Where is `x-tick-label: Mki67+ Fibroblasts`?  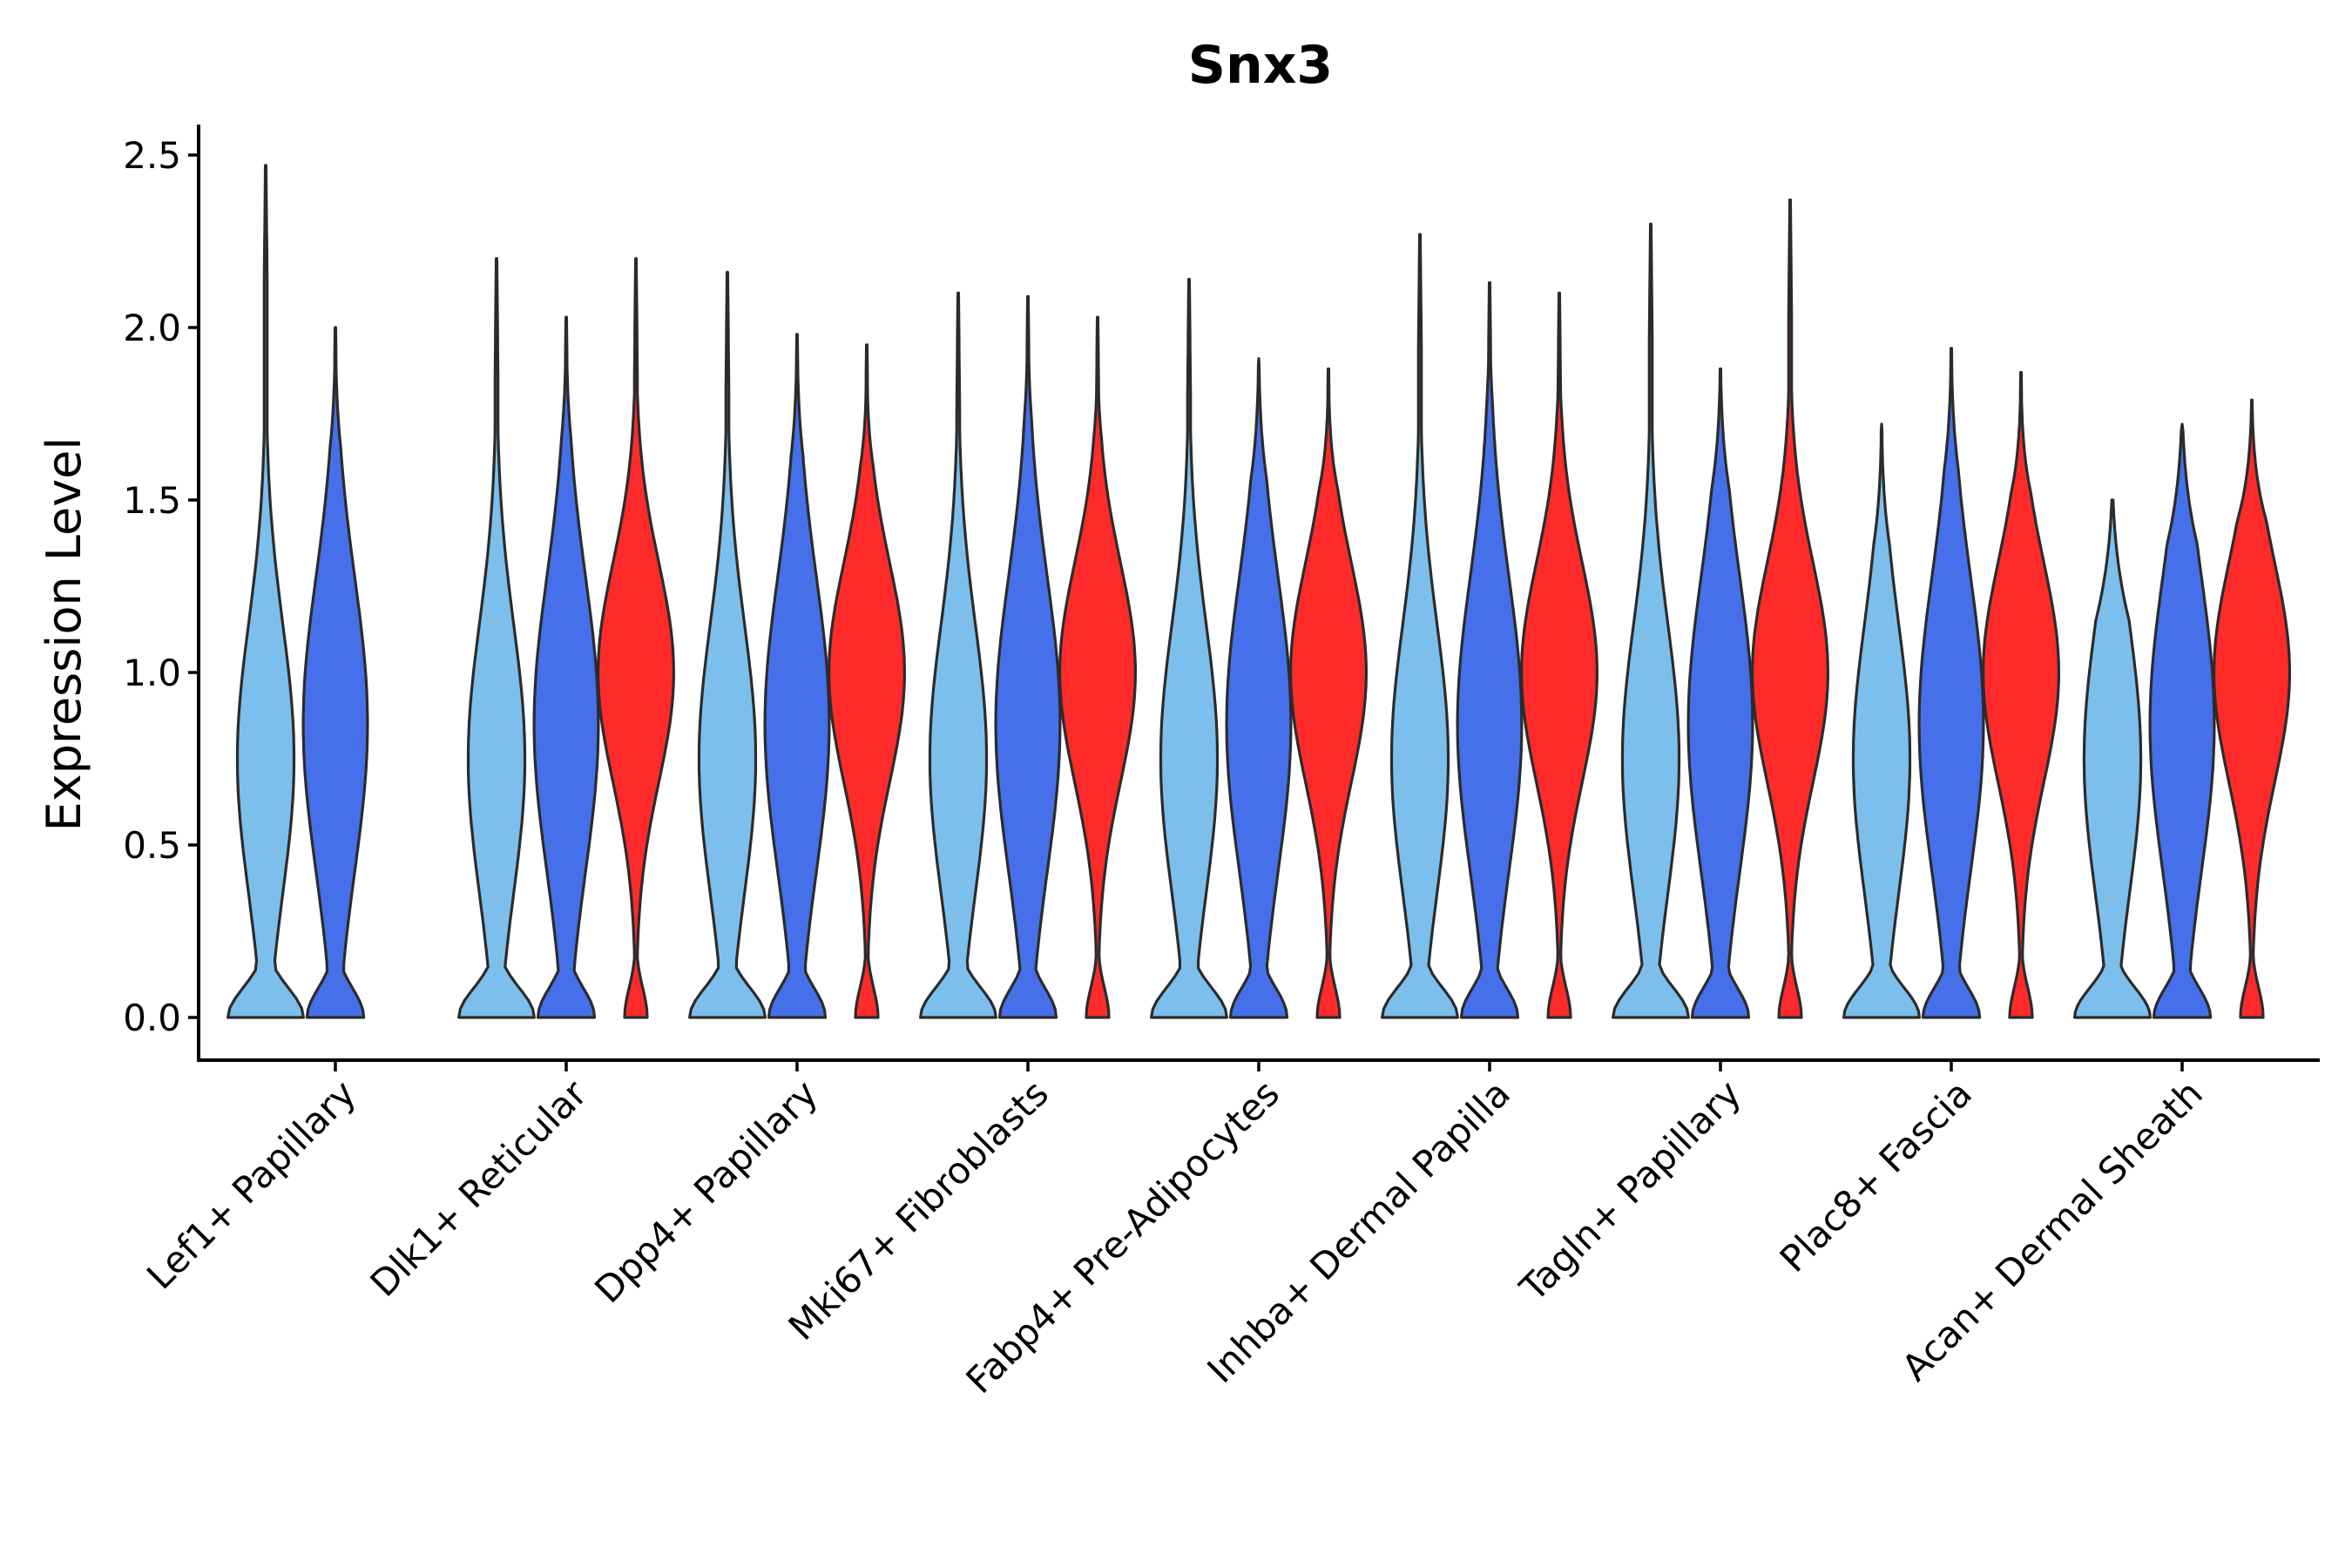
x-tick-label: Mki67+ Fibroblasts is located at coordinates (919, 1209).